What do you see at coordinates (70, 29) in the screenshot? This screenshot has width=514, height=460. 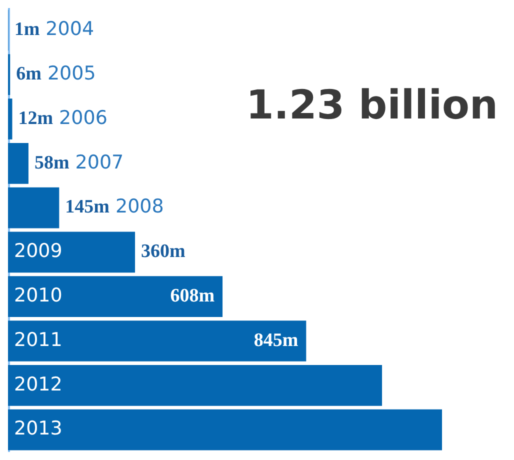 I see `y-tick-label: 2004` at bounding box center [70, 29].